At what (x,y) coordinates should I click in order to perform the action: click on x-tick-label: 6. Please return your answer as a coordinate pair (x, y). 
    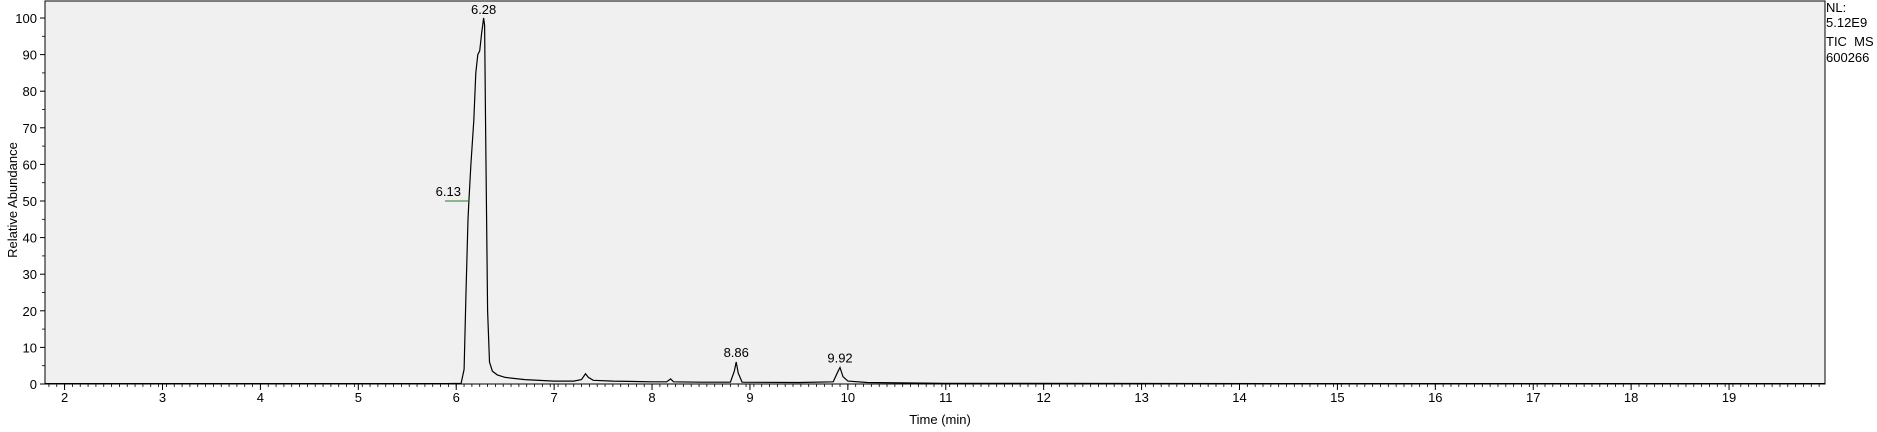
    Looking at the image, I should click on (456, 397).